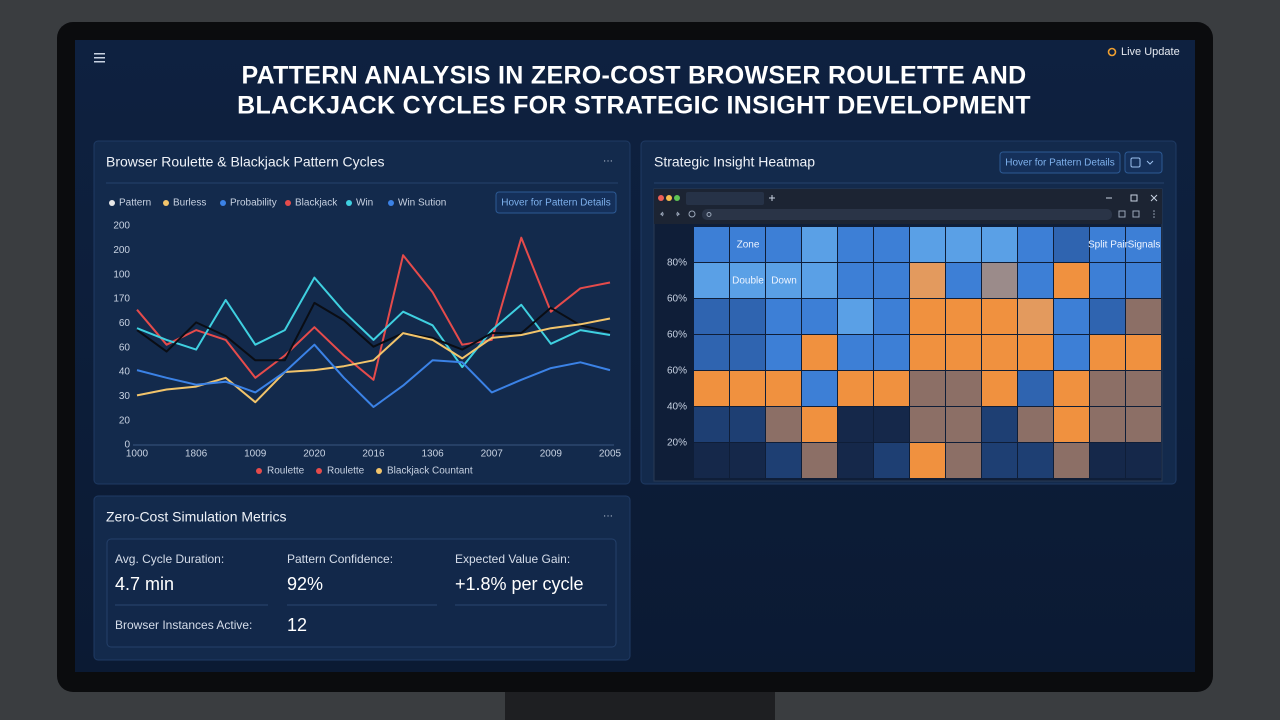  What do you see at coordinates (297, 625) in the screenshot?
I see `metric-value: 12` at bounding box center [297, 625].